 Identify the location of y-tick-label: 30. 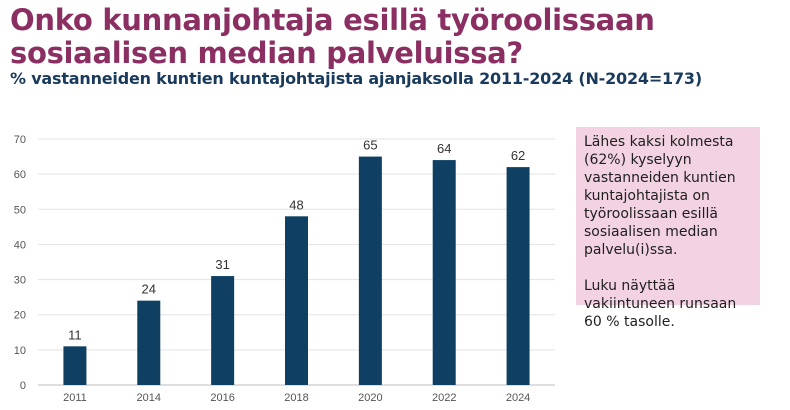
(20, 281).